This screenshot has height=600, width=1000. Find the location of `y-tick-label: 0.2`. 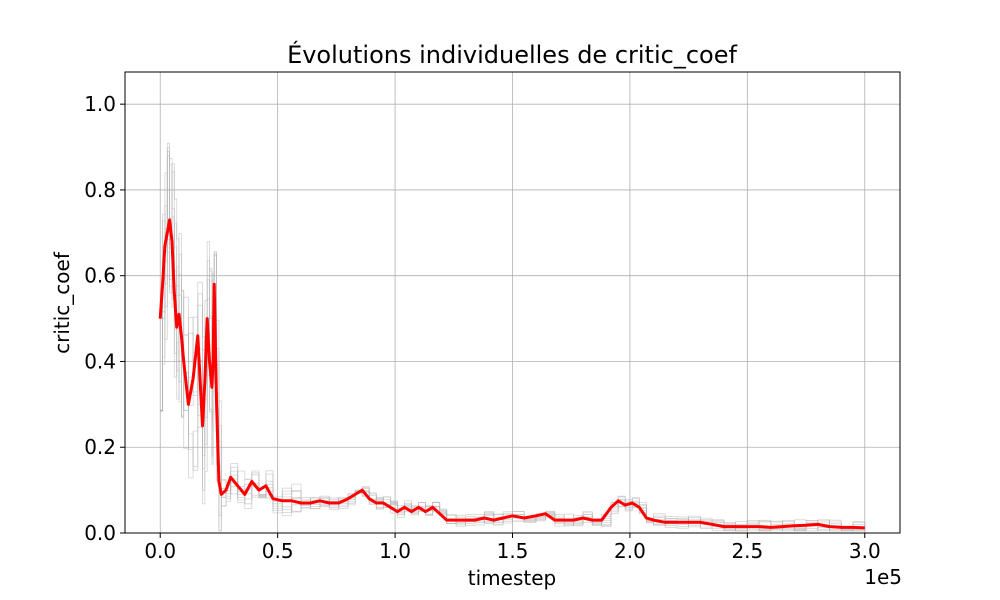

y-tick-label: 0.2 is located at coordinates (100, 447).